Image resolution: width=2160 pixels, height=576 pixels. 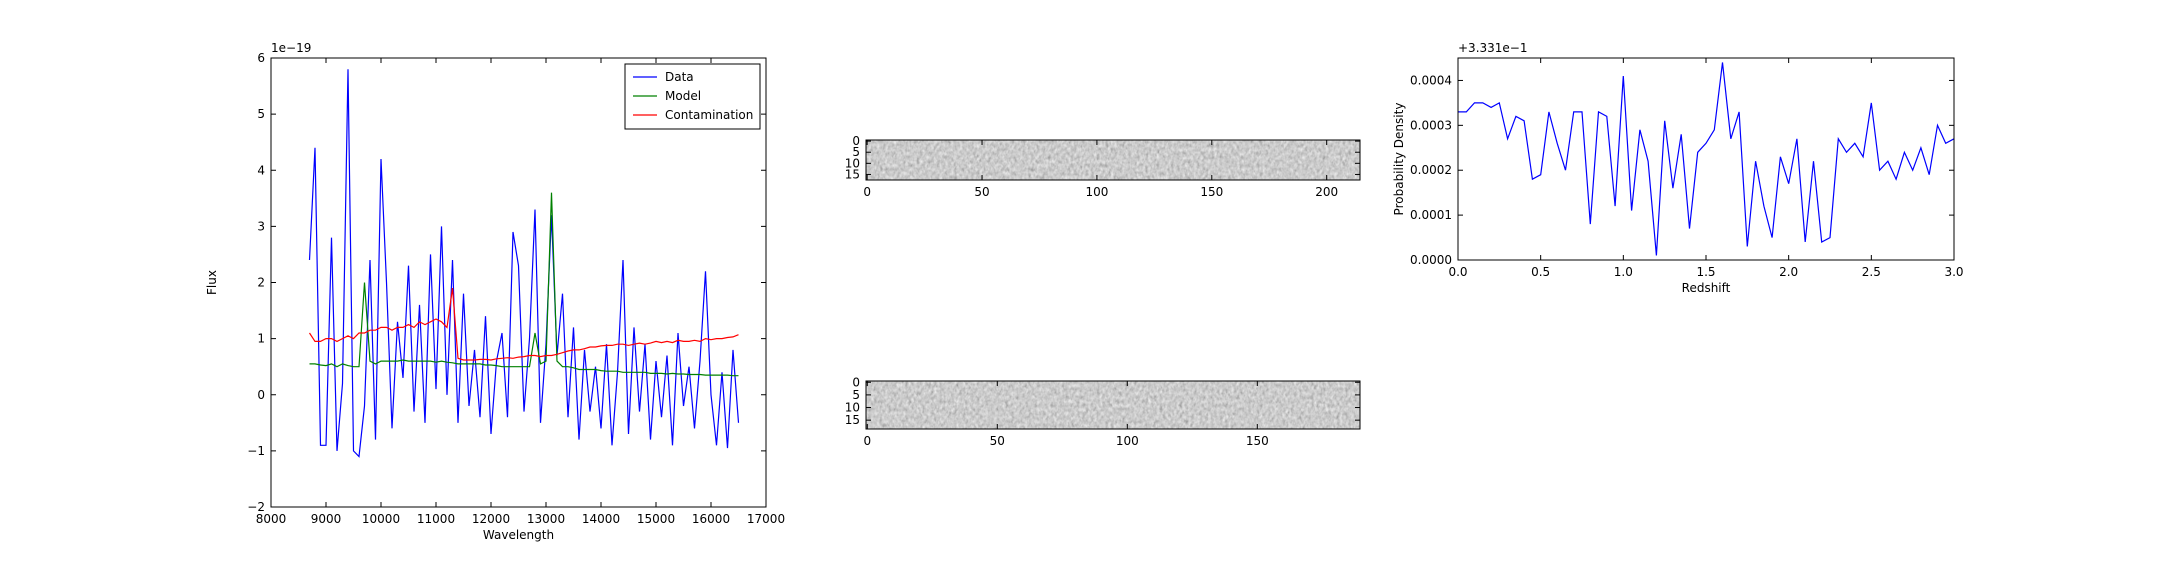 I want to click on legend-label: Data, so click(x=679, y=77).